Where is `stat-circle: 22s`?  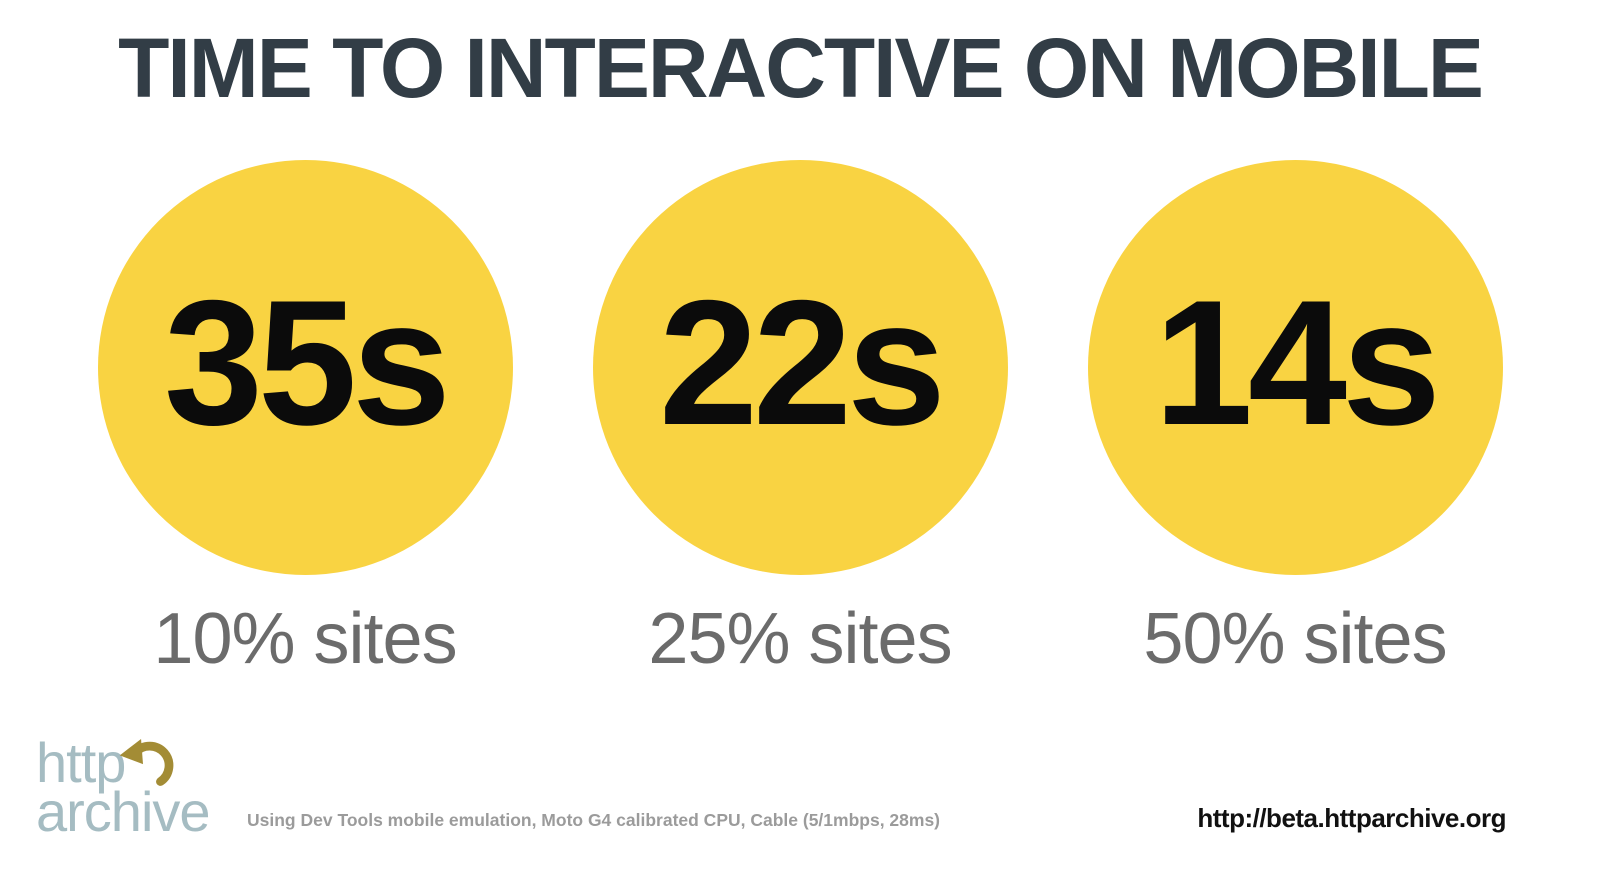
stat-circle: 22s is located at coordinates (800, 367).